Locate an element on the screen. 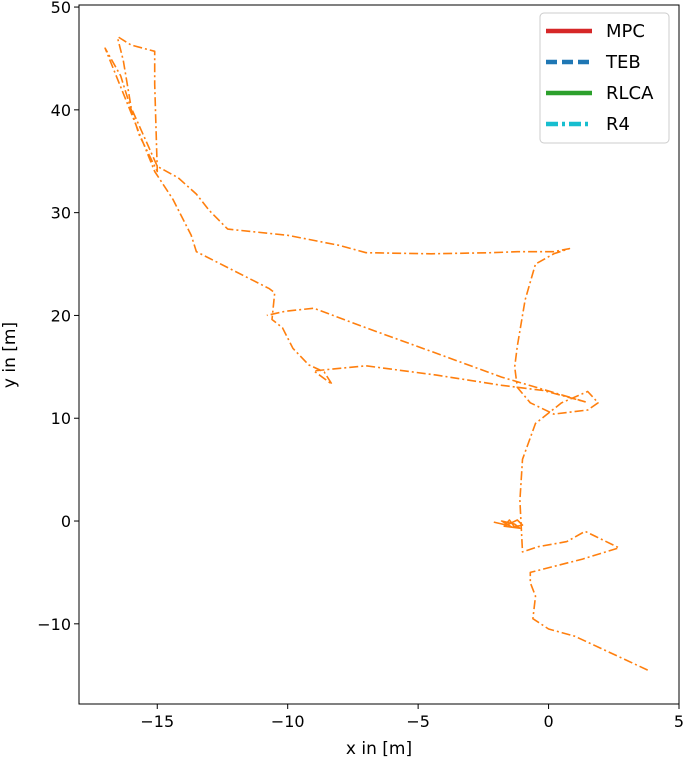 The height and width of the screenshot is (759, 685). legend: MPC TEB RLCA R4 is located at coordinates (604, 78).